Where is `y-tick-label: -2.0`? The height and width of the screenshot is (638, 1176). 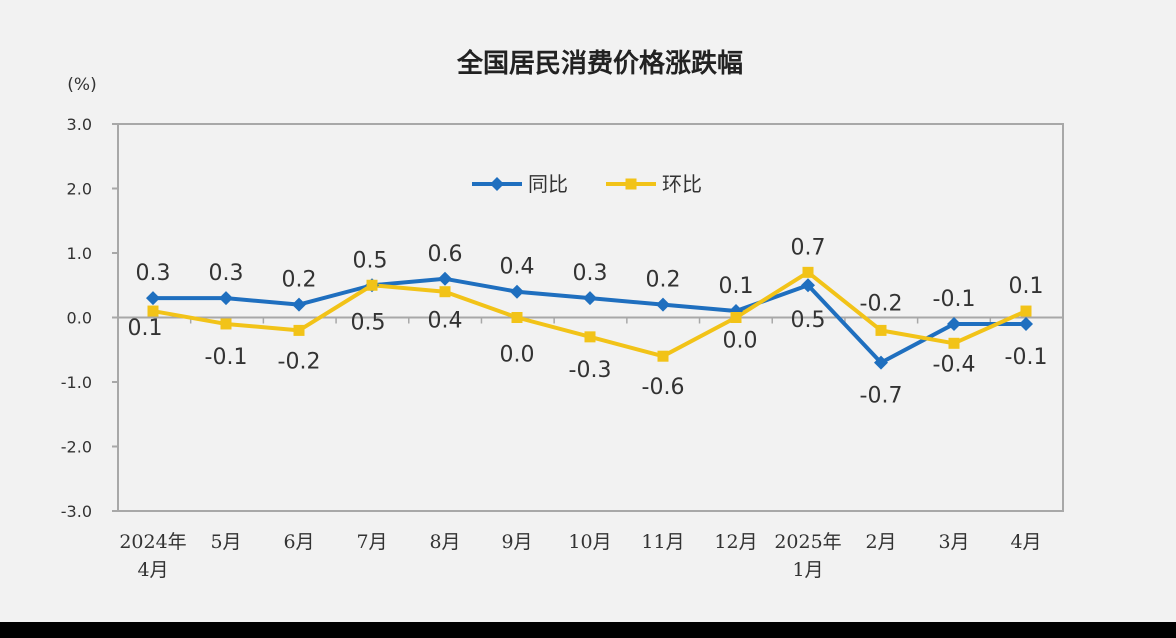
y-tick-label: -2.0 is located at coordinates (76, 447).